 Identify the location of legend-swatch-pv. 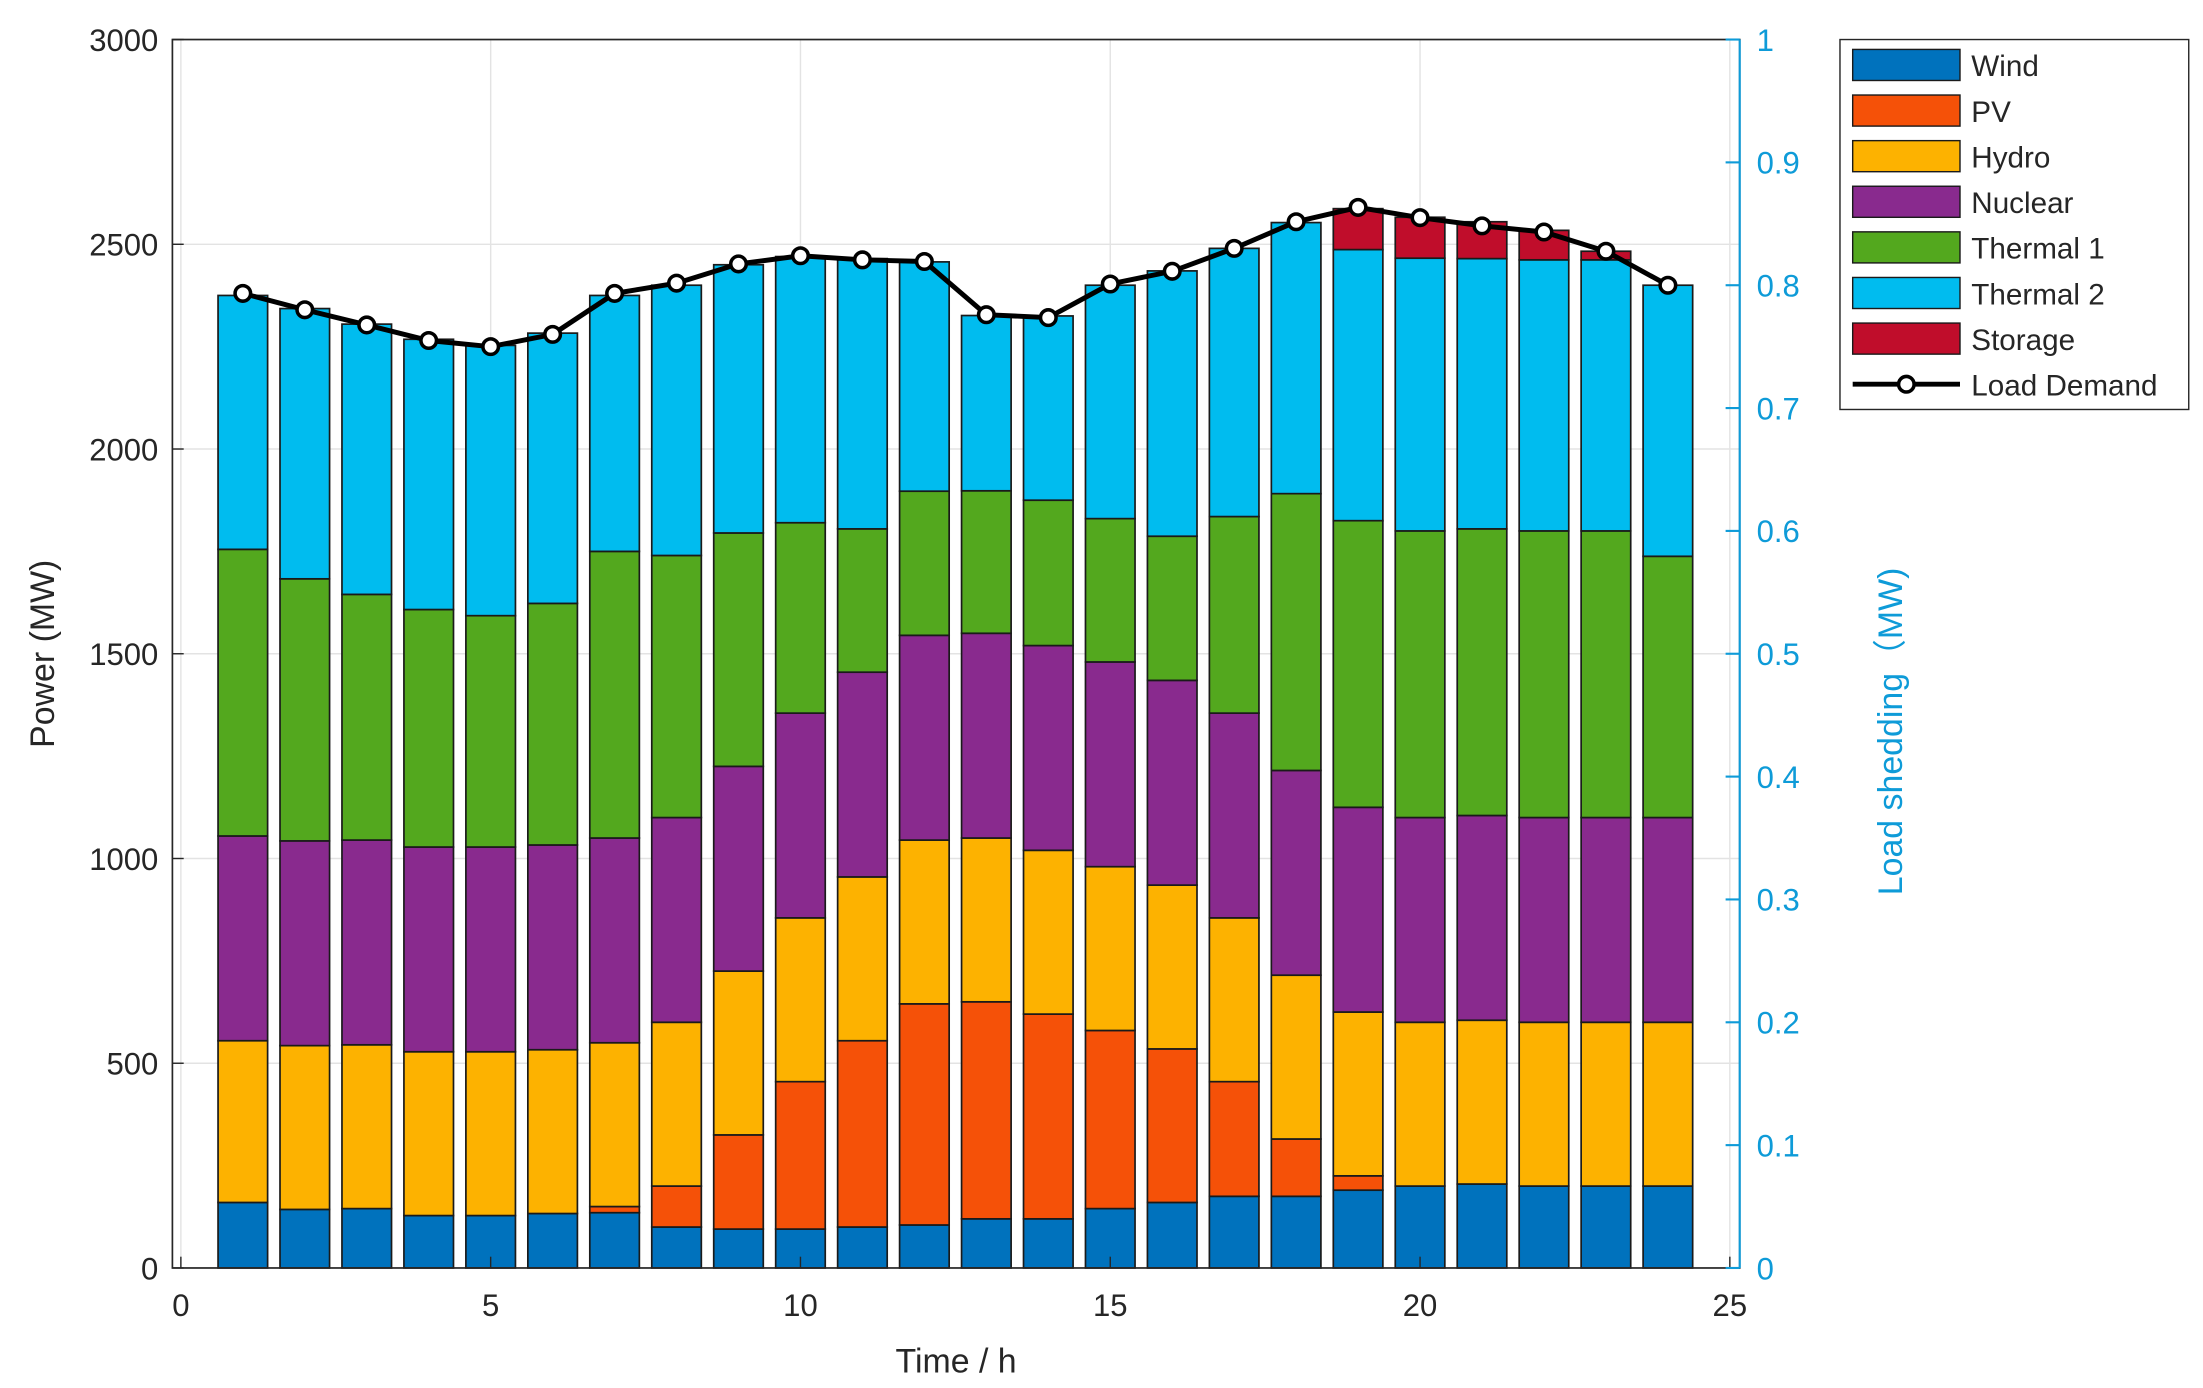
(1906, 110).